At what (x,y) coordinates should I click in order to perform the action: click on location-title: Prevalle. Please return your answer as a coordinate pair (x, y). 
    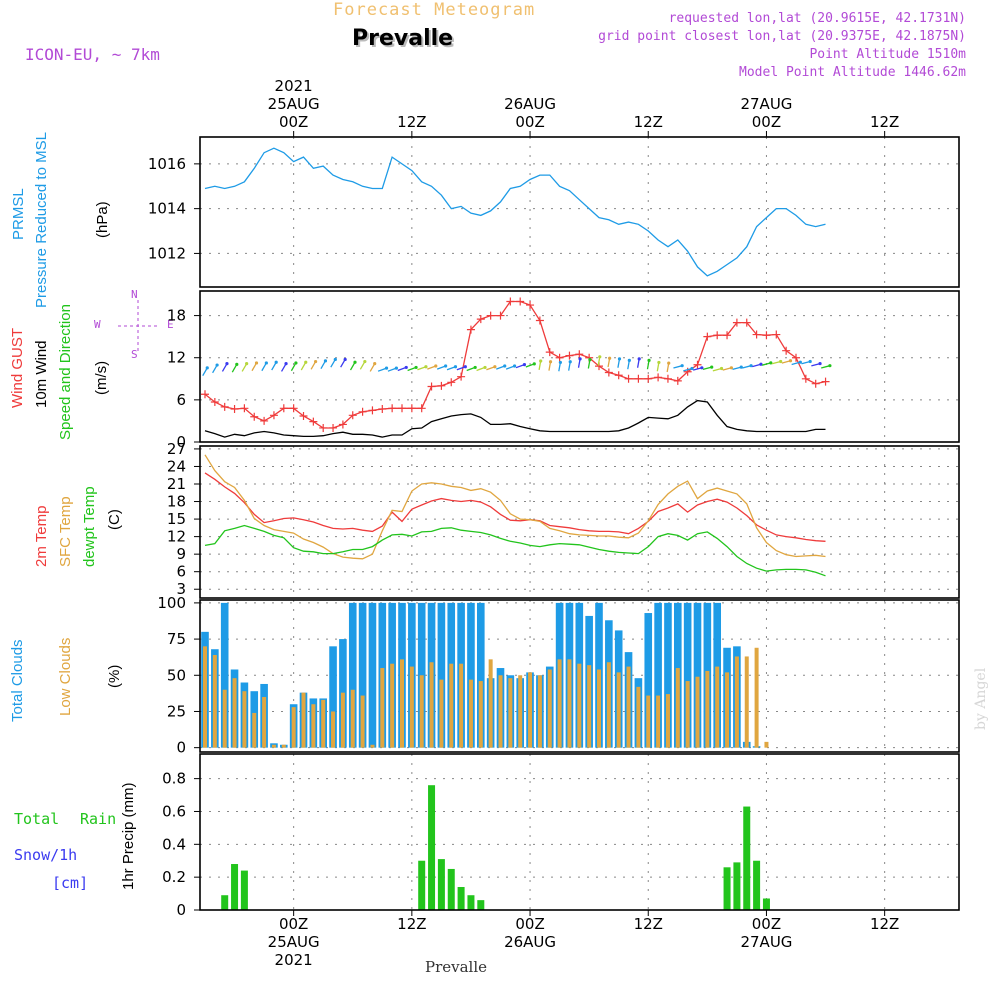
    Looking at the image, I should click on (403, 38).